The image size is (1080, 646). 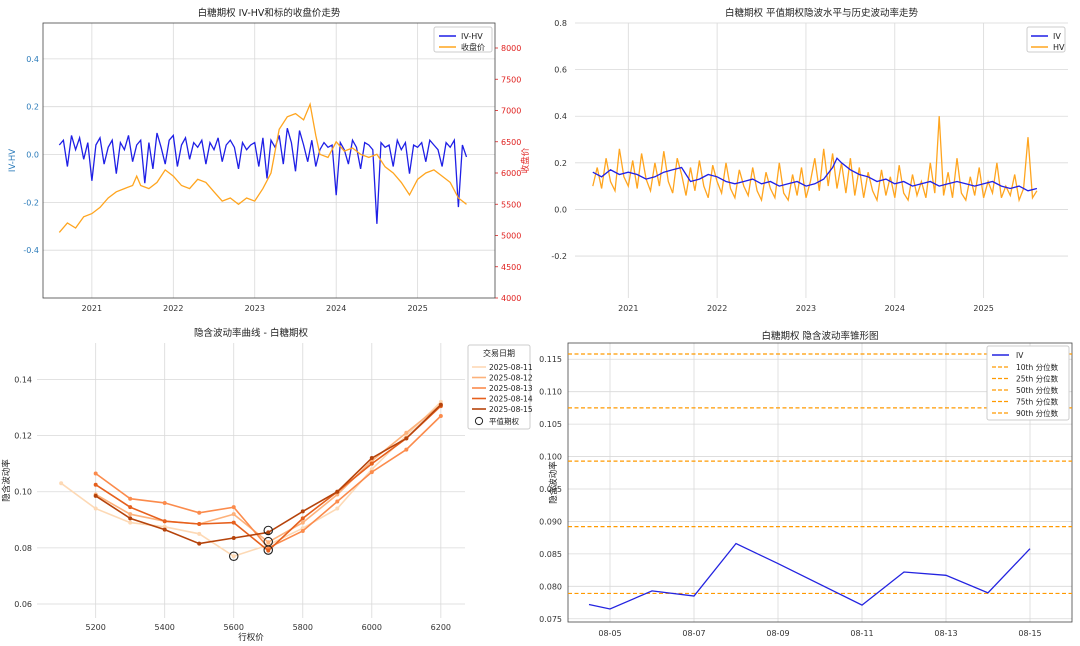 What do you see at coordinates (693, 633) in the screenshot?
I see `x-tick-label: 08-07` at bounding box center [693, 633].